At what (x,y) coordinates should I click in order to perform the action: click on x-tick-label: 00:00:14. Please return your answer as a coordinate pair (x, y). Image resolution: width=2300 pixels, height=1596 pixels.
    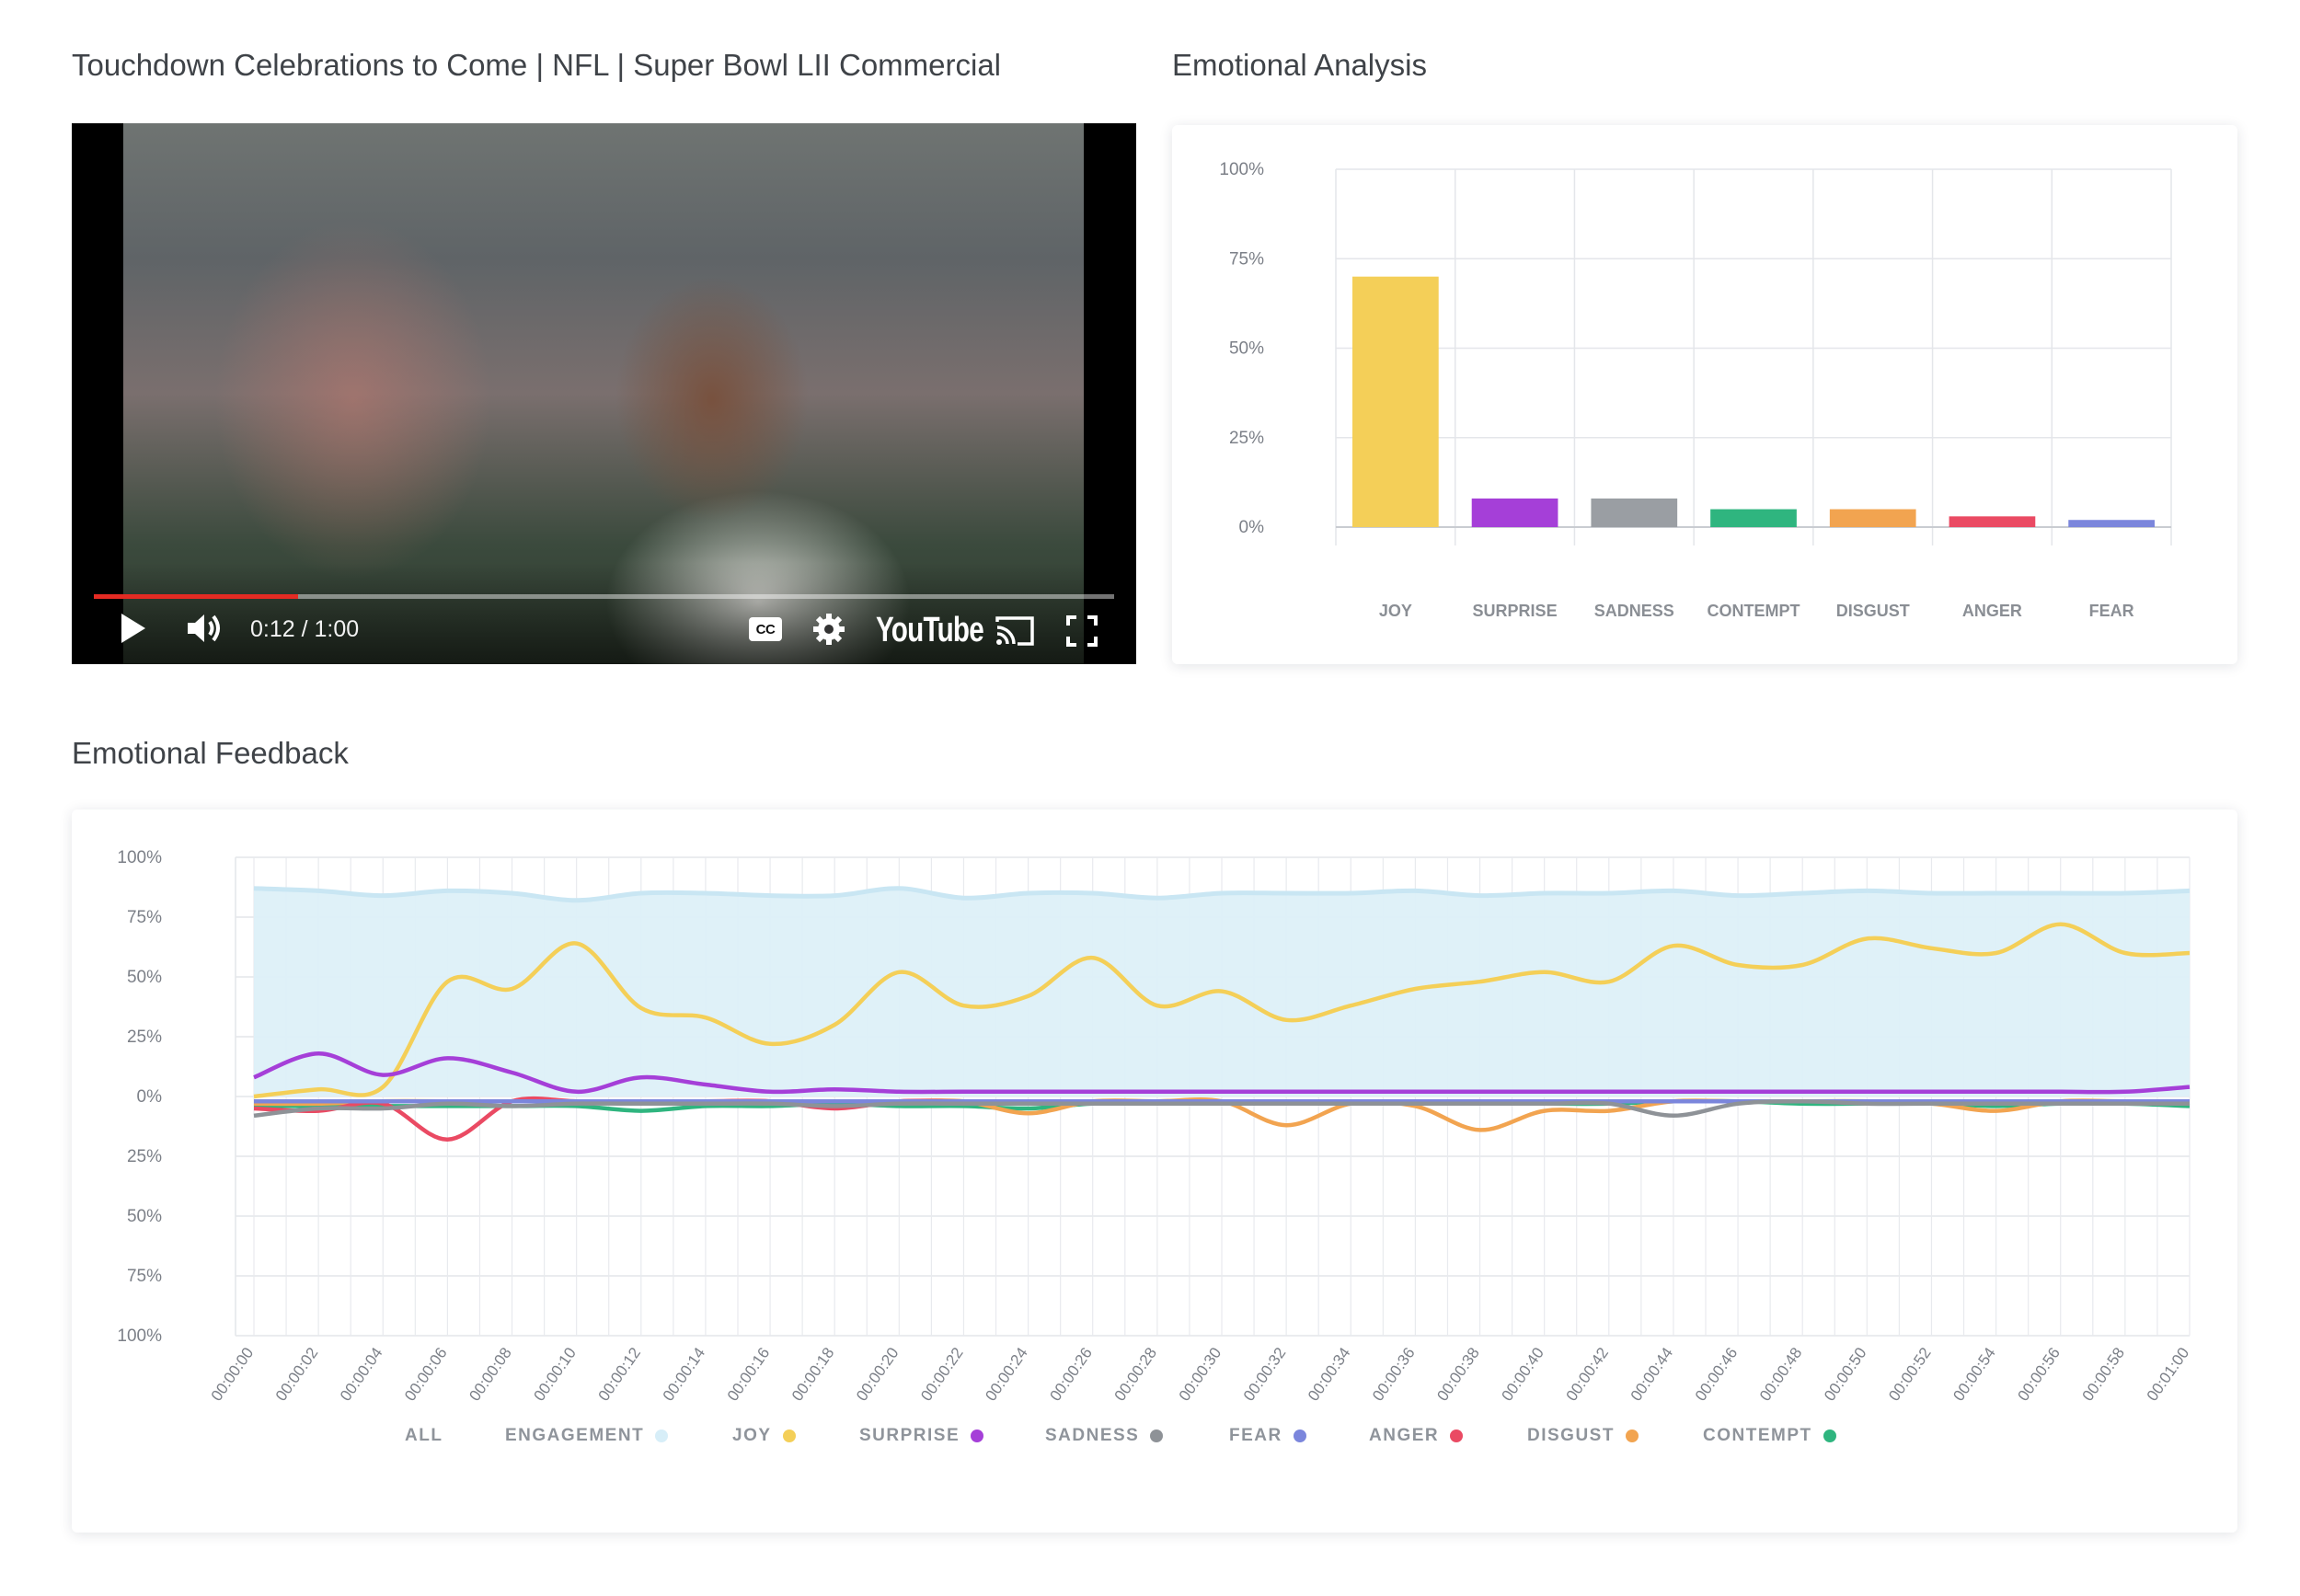
    Looking at the image, I should click on (684, 1374).